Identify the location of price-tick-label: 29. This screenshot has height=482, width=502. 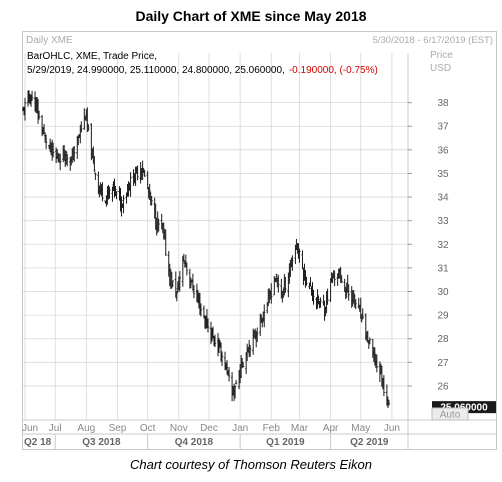
(443, 316).